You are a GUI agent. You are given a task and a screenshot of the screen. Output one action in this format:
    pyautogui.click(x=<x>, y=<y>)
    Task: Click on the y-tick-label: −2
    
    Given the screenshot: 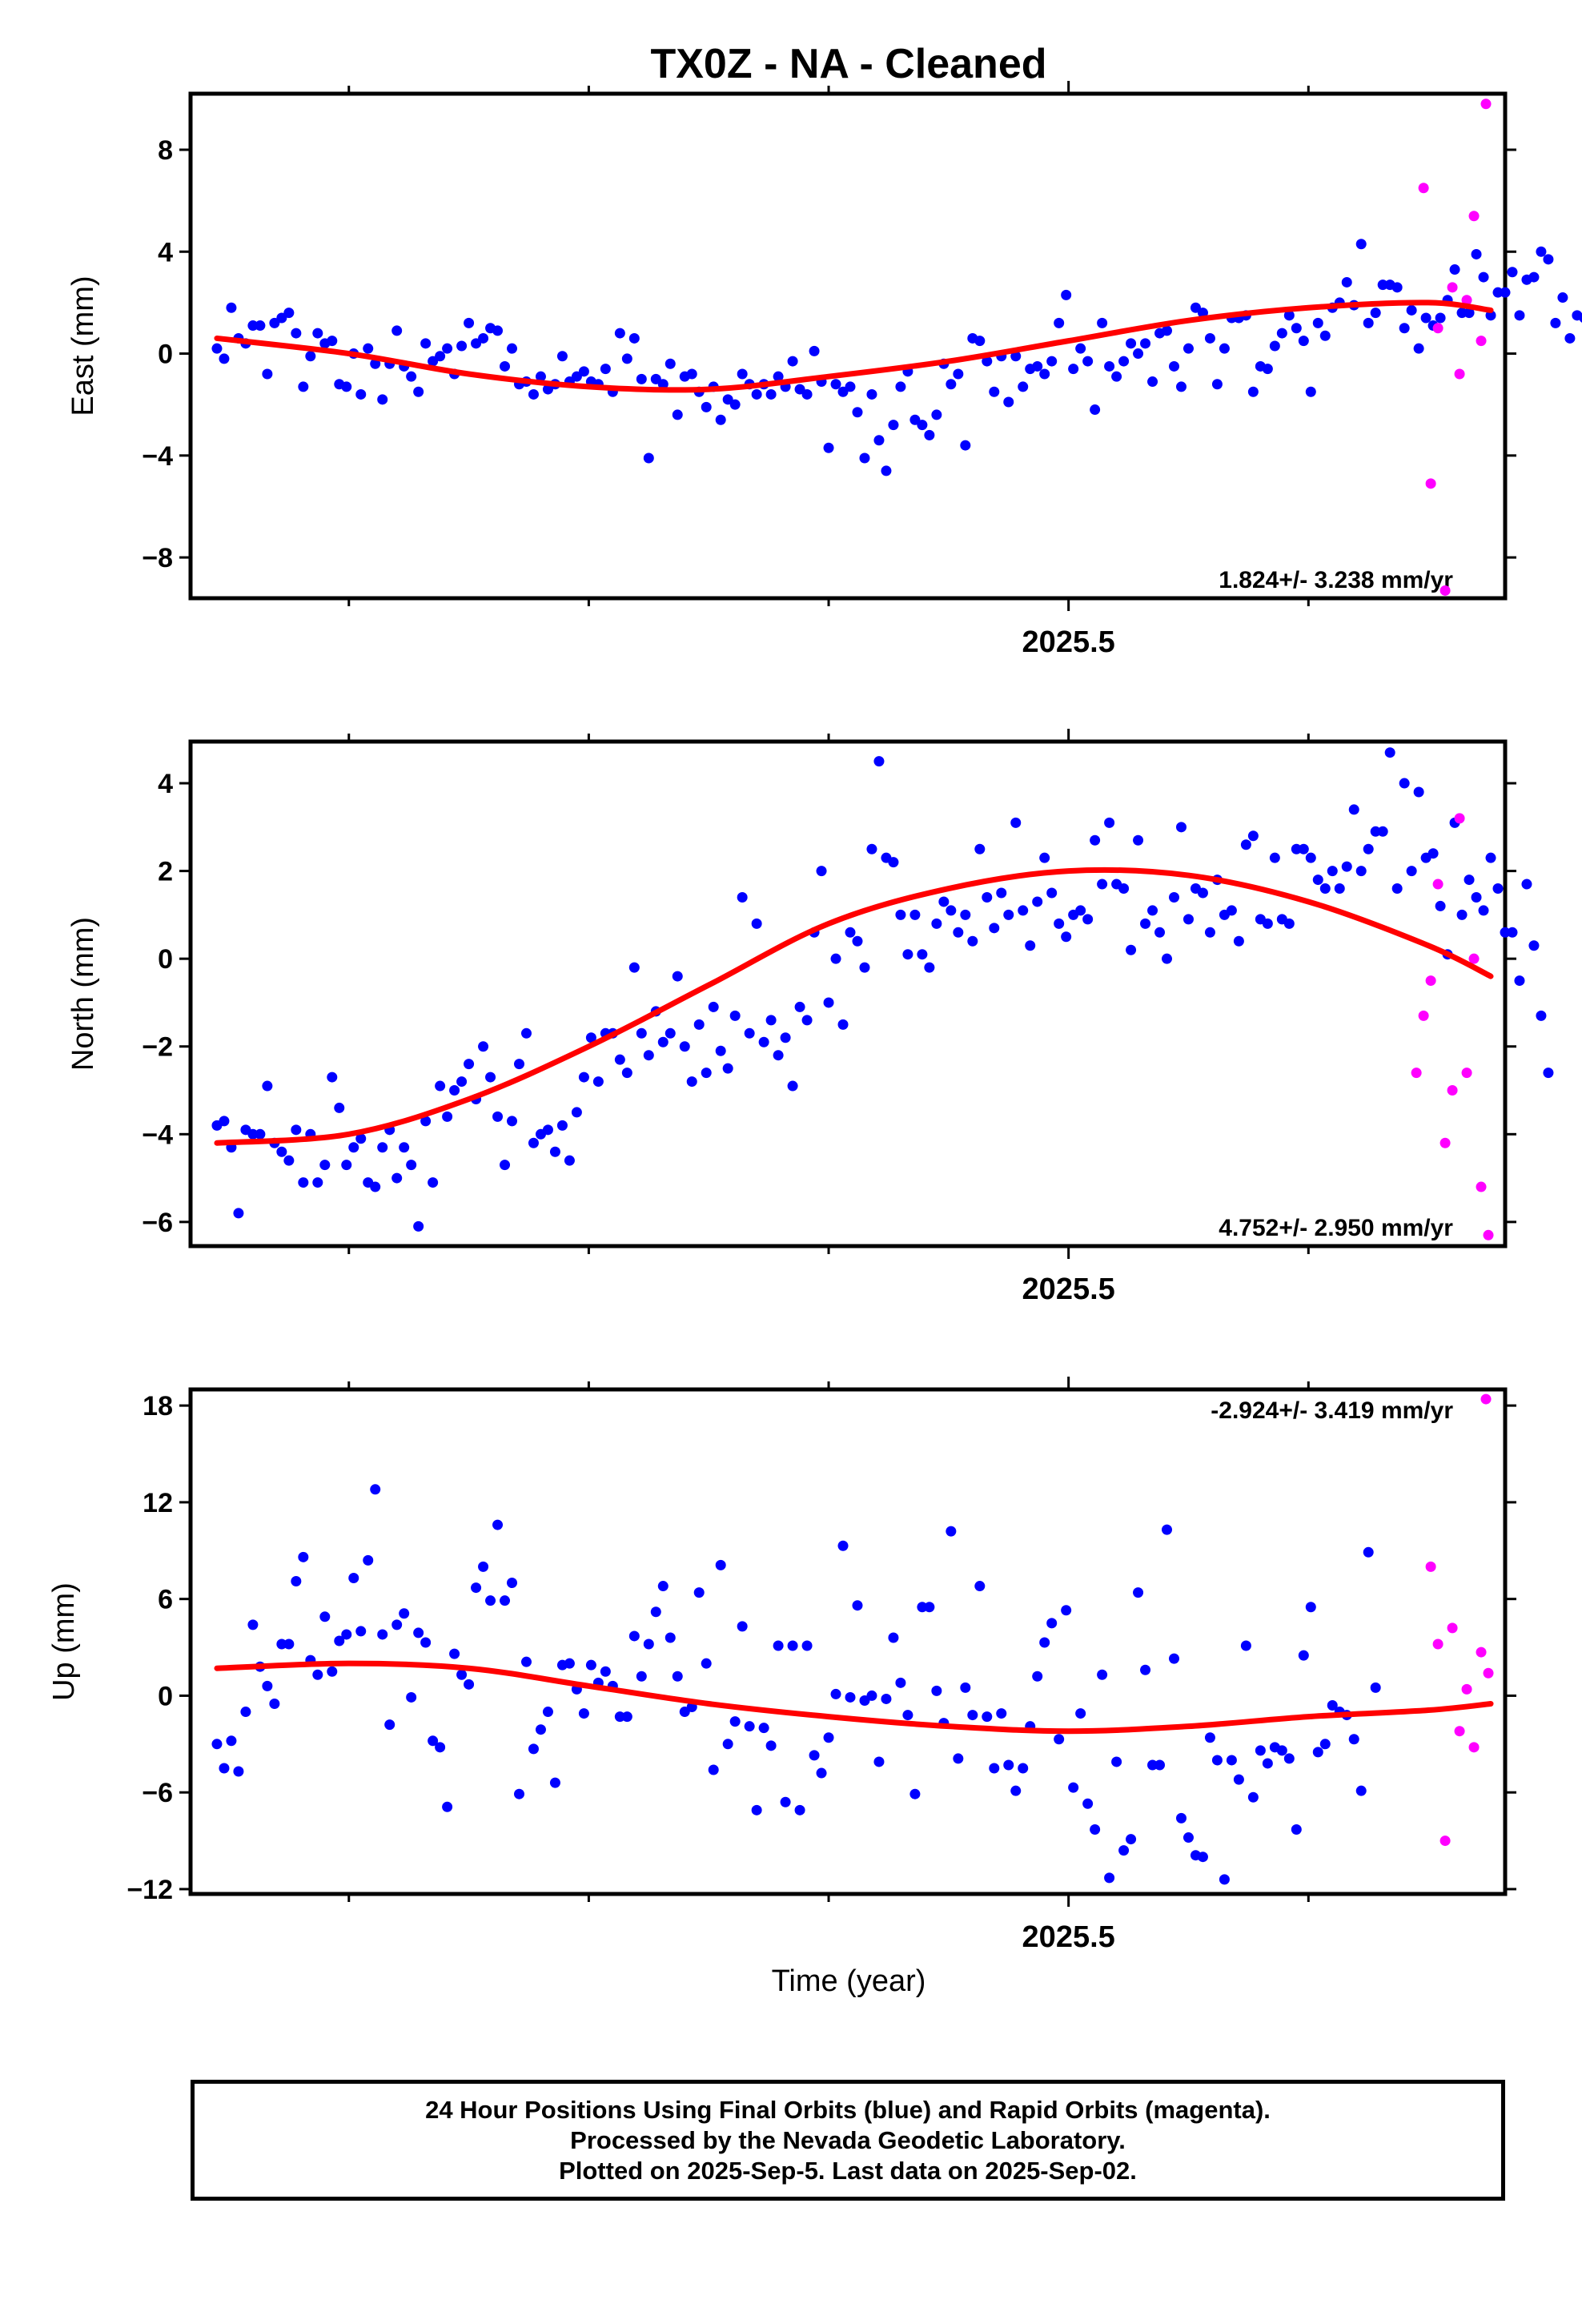 What is the action you would take?
    pyautogui.click(x=157, y=1047)
    